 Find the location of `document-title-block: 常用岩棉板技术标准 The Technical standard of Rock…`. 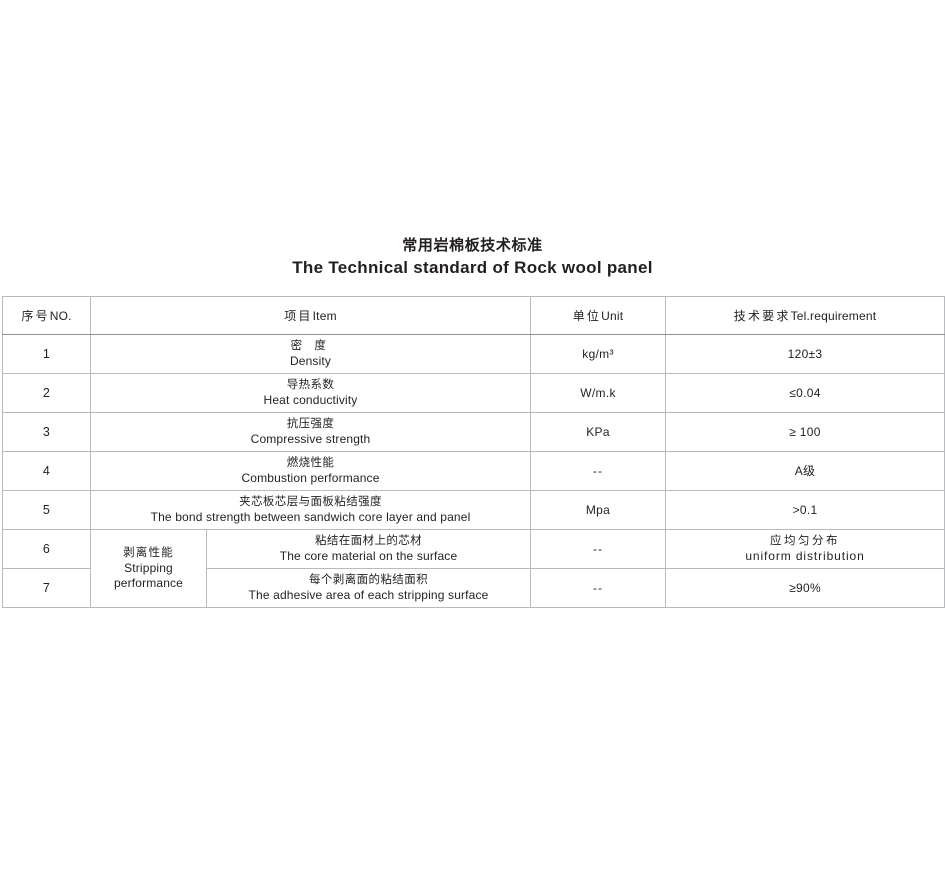

document-title-block: 常用岩棉板技术标准 The Technical standard of Rock… is located at coordinates (472, 257).